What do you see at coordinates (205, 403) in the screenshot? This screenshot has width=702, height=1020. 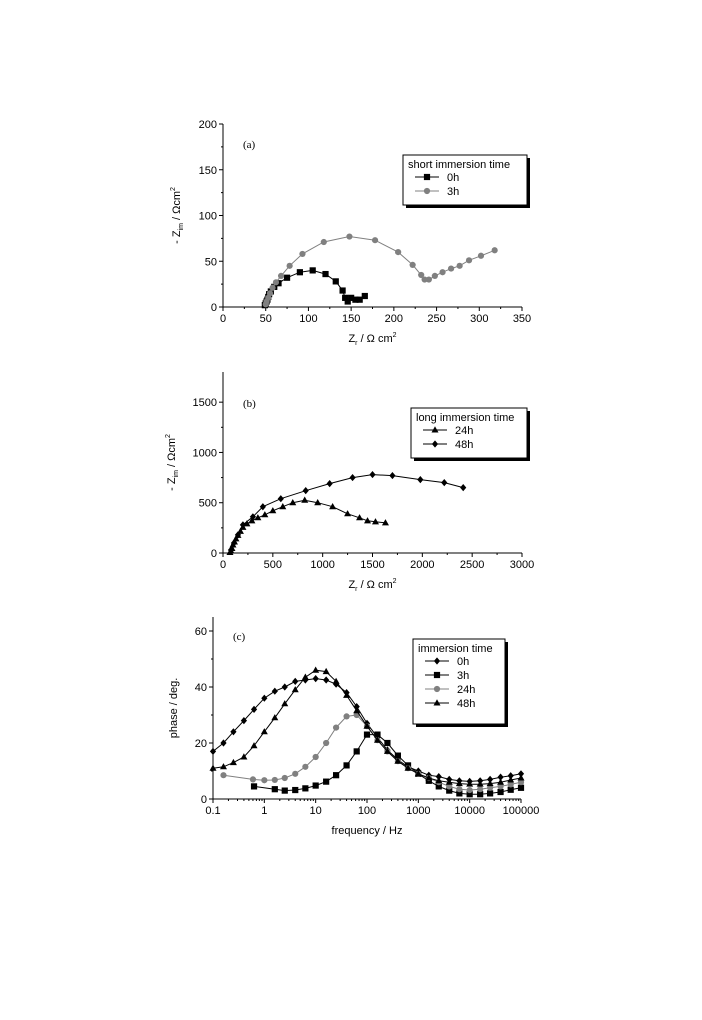 I see `y-tick-label: 1500` at bounding box center [205, 403].